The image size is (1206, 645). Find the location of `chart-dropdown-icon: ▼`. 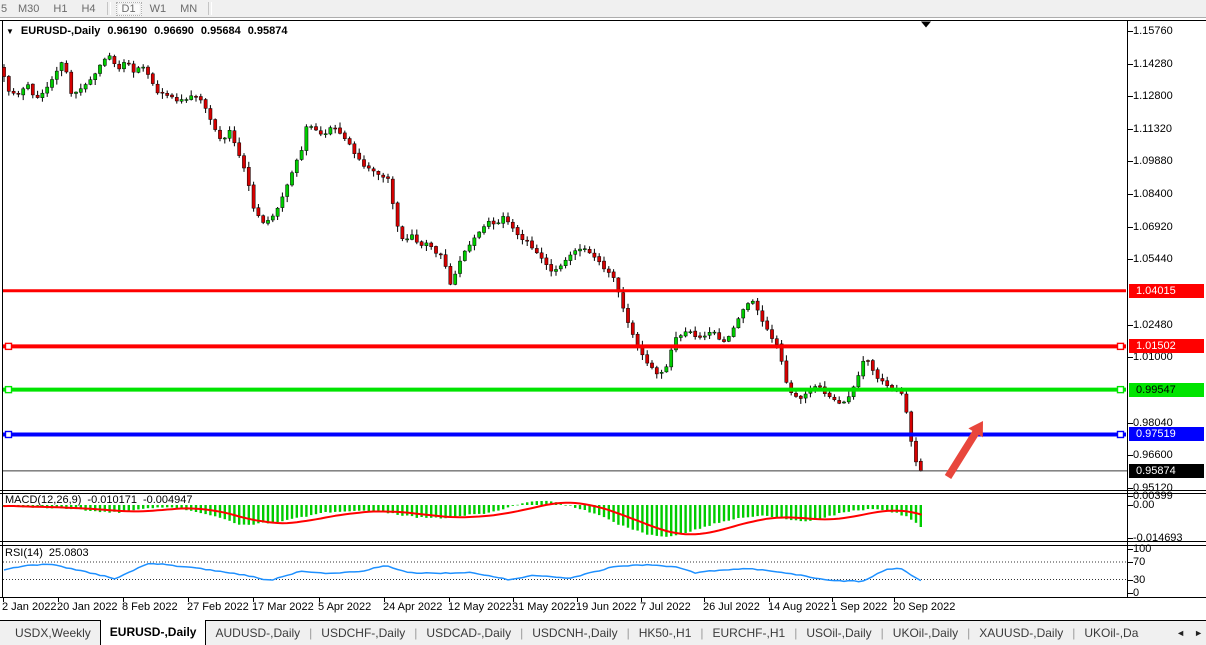

chart-dropdown-icon: ▼ is located at coordinates (10, 31).